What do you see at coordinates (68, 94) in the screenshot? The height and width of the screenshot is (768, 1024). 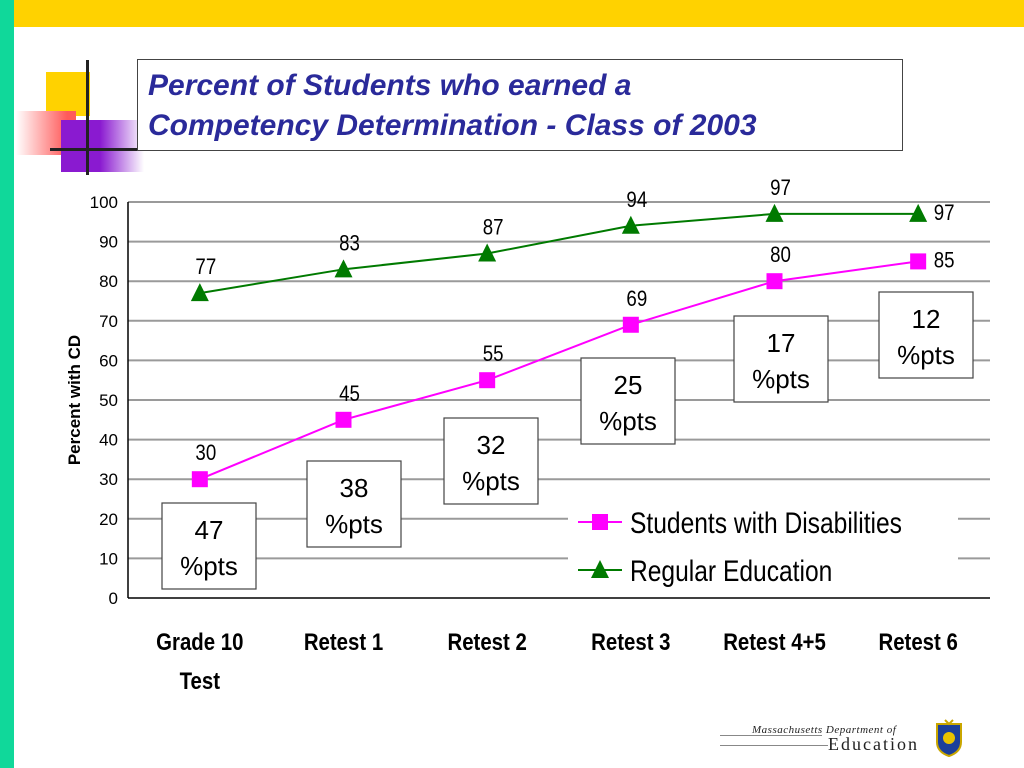 I see `deco-square-yellow` at bounding box center [68, 94].